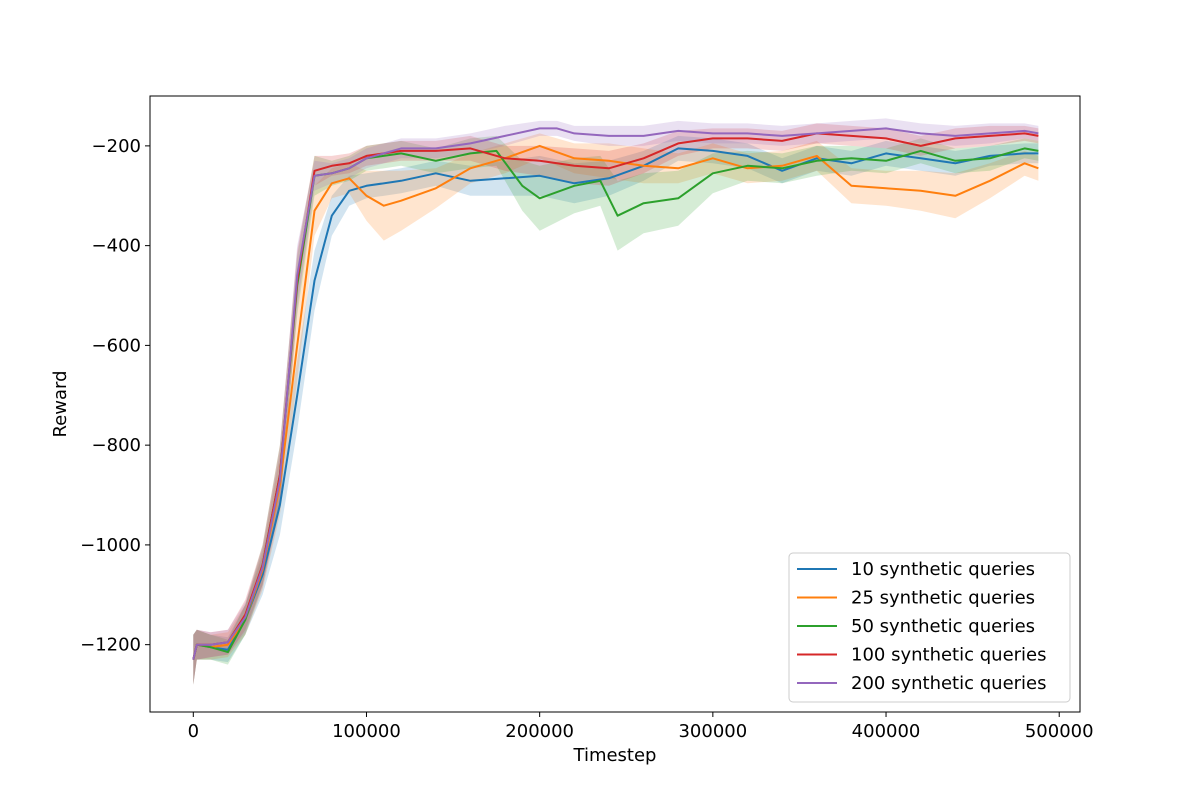  Describe the element at coordinates (110, 645) in the screenshot. I see `y-tick-label: −1200` at that location.